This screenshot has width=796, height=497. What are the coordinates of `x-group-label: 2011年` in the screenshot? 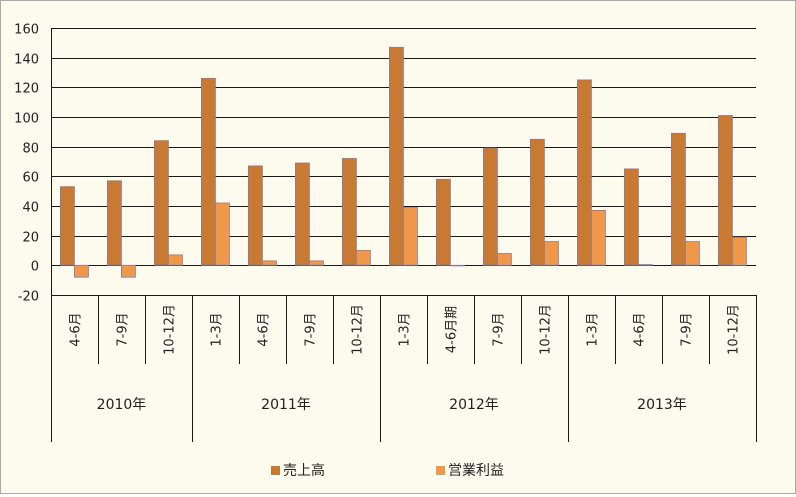 It's located at (286, 405).